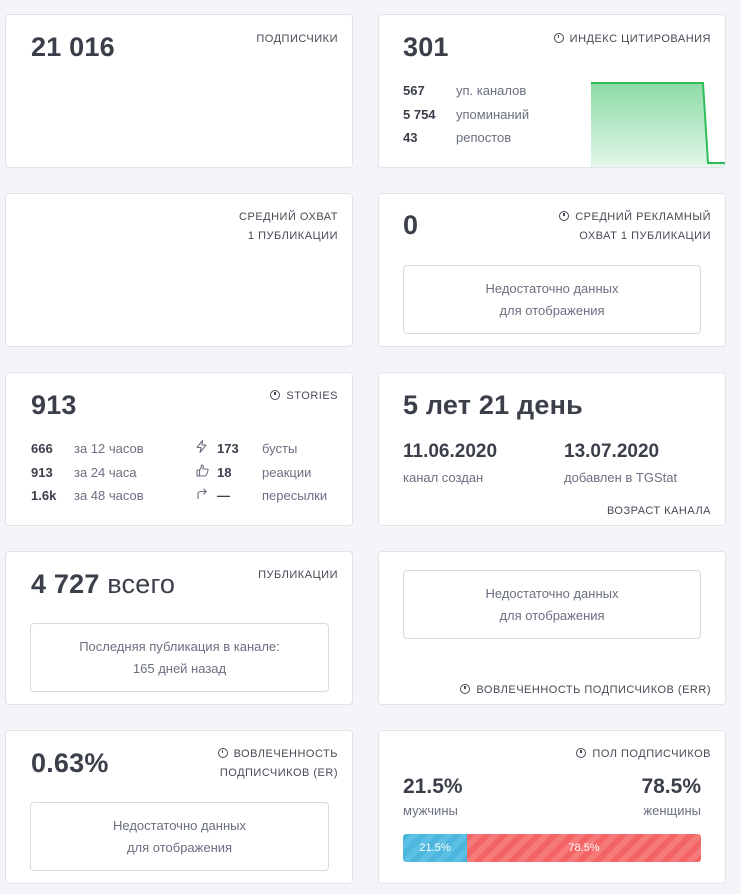 Image resolution: width=741 pixels, height=894 pixels. I want to click on female-percent: 78.5%, so click(671, 786).